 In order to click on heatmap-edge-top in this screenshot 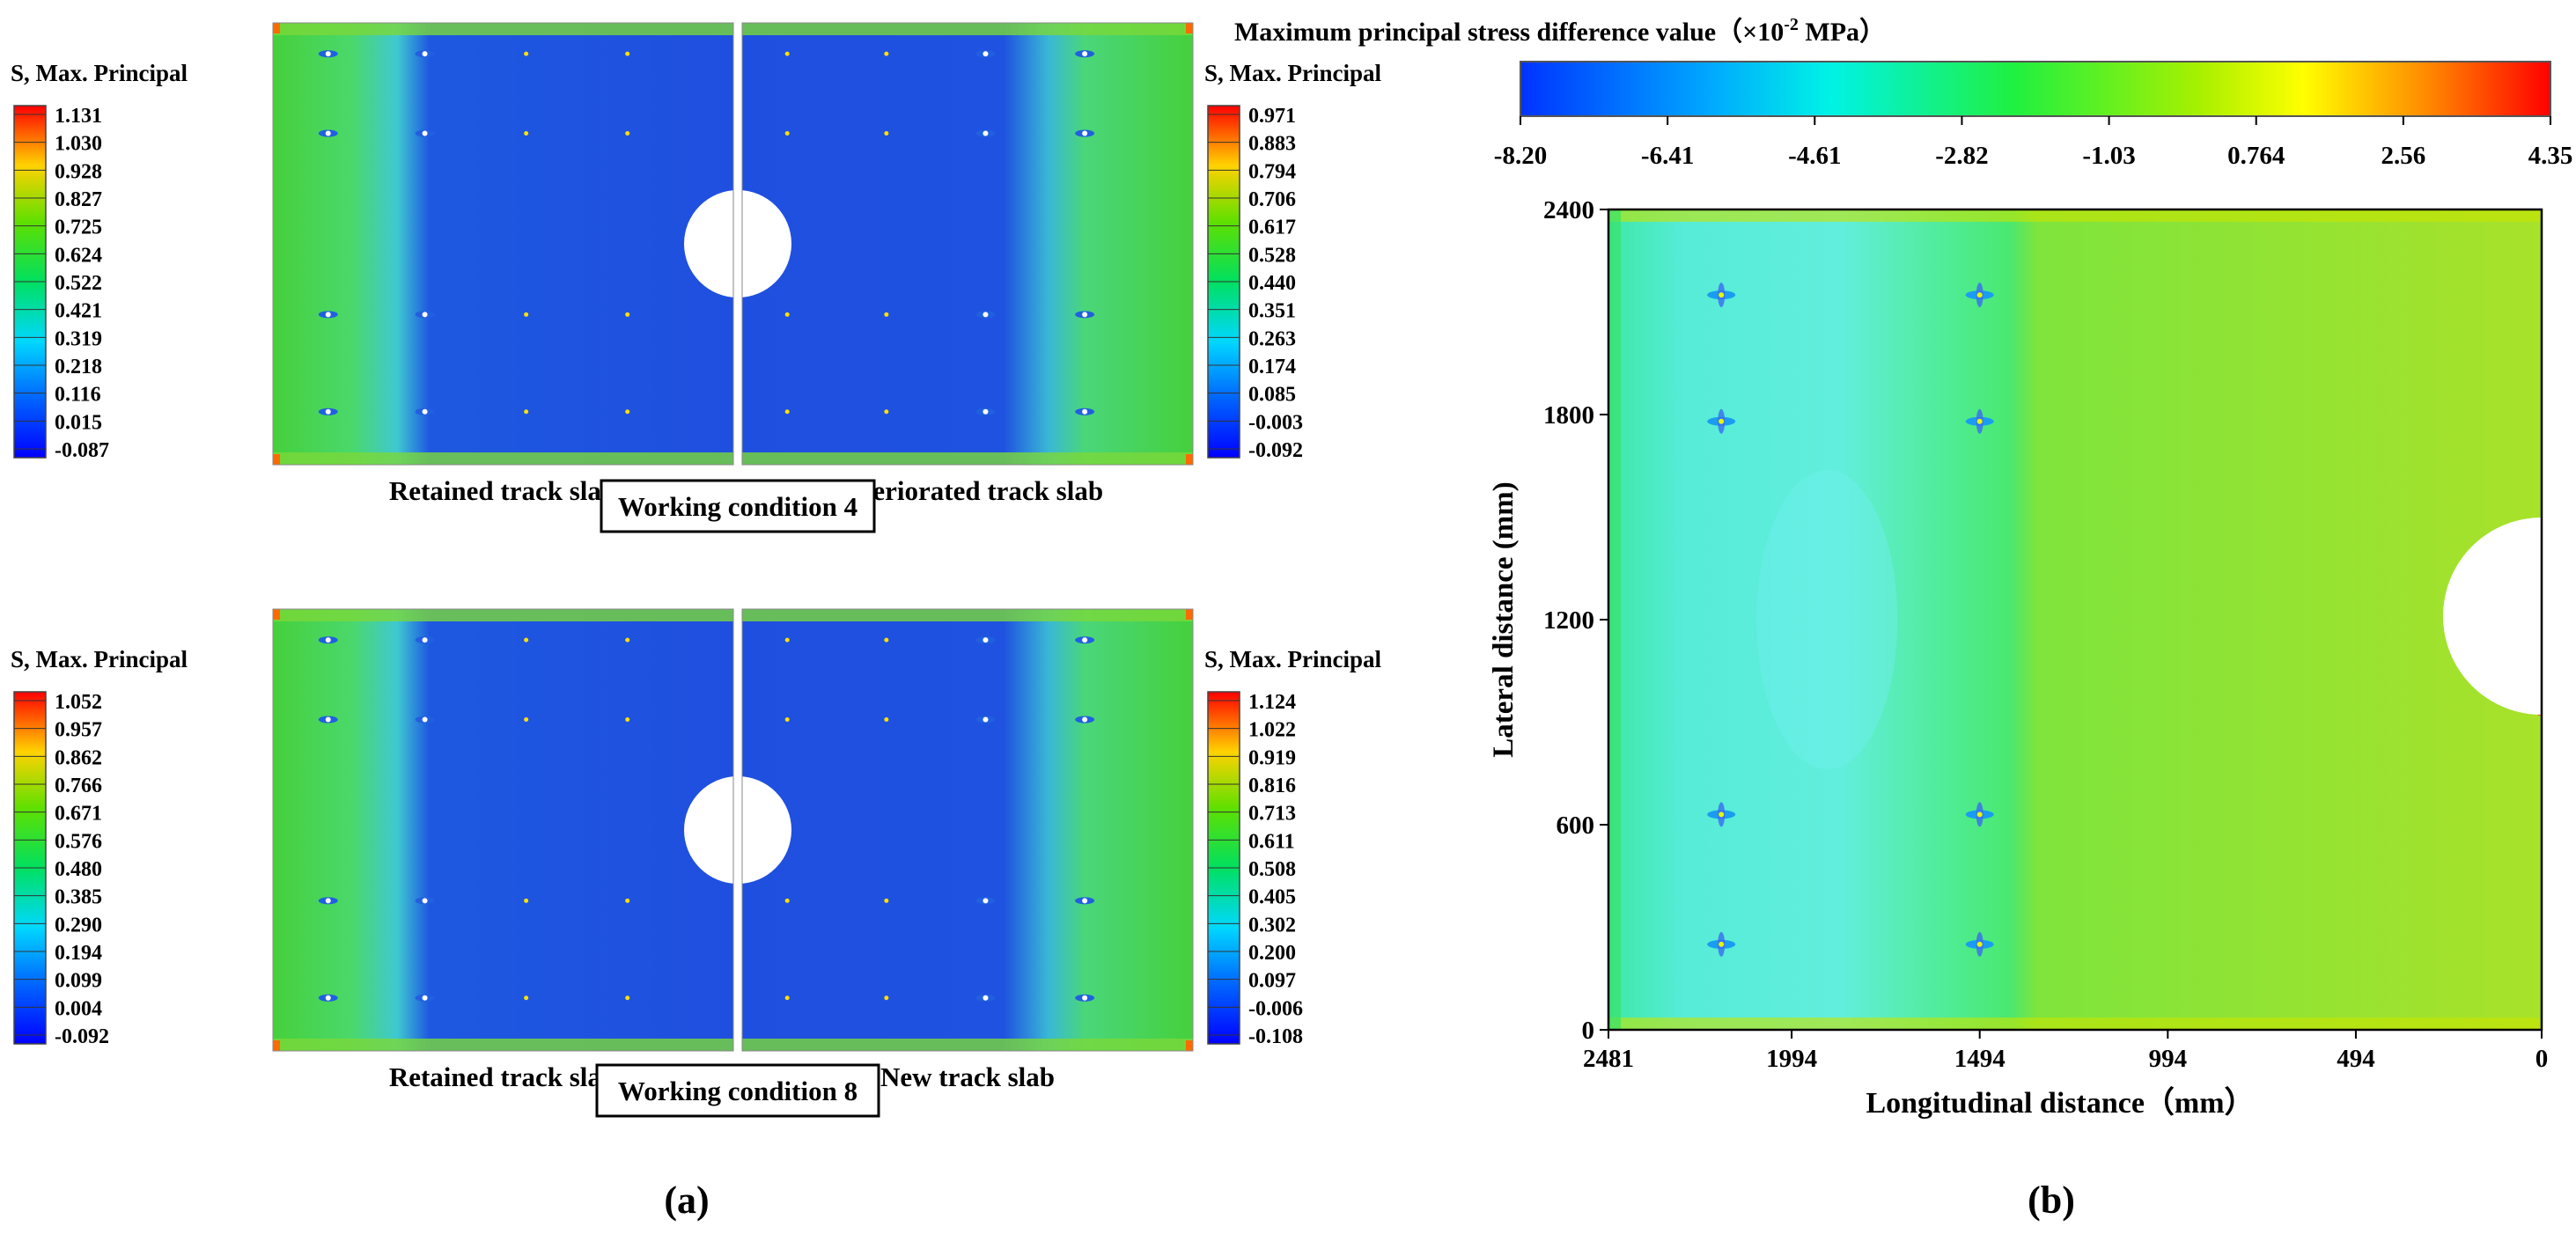, I will do `click(2075, 215)`.